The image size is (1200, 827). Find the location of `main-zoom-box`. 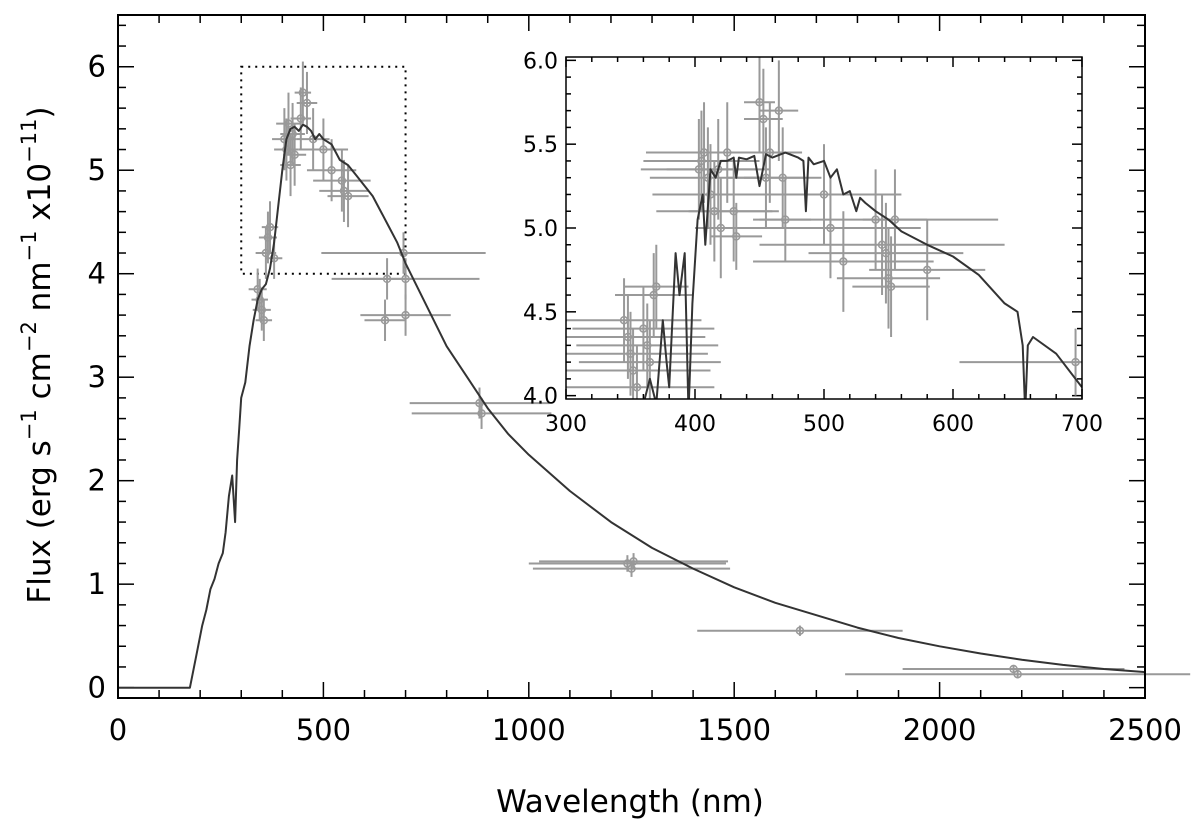

main-zoom-box is located at coordinates (323, 170).